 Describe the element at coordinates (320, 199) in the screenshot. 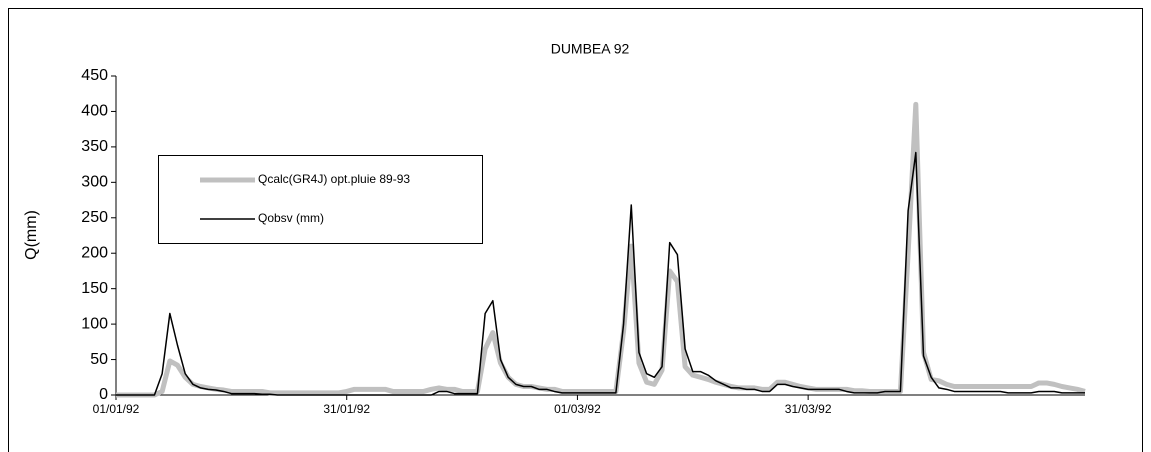

I see `legend` at that location.